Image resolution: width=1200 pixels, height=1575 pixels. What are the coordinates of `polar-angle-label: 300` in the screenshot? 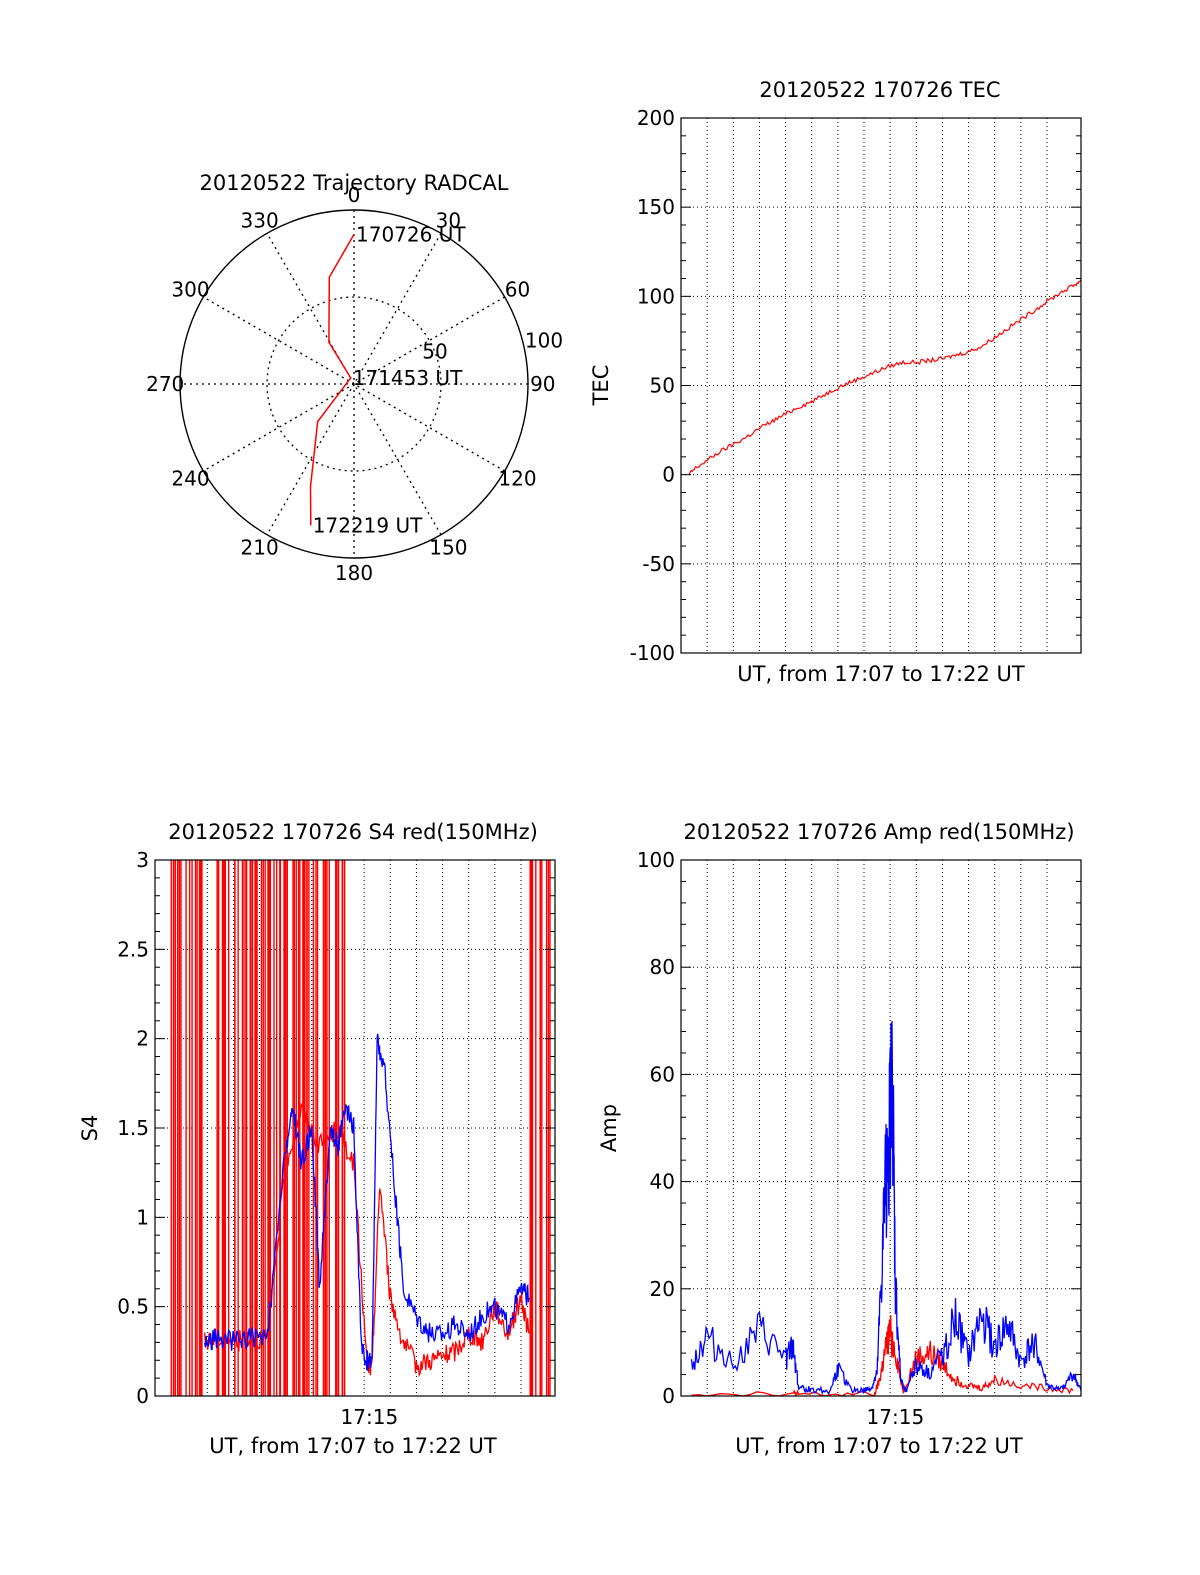 It's located at (190, 290).